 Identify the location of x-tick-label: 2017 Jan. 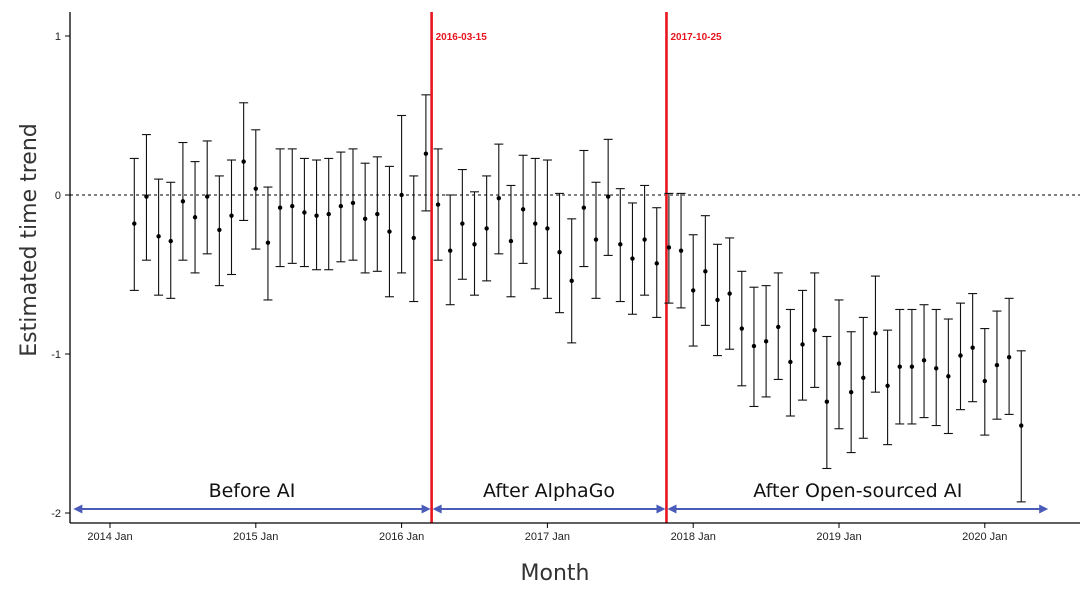
(547, 537).